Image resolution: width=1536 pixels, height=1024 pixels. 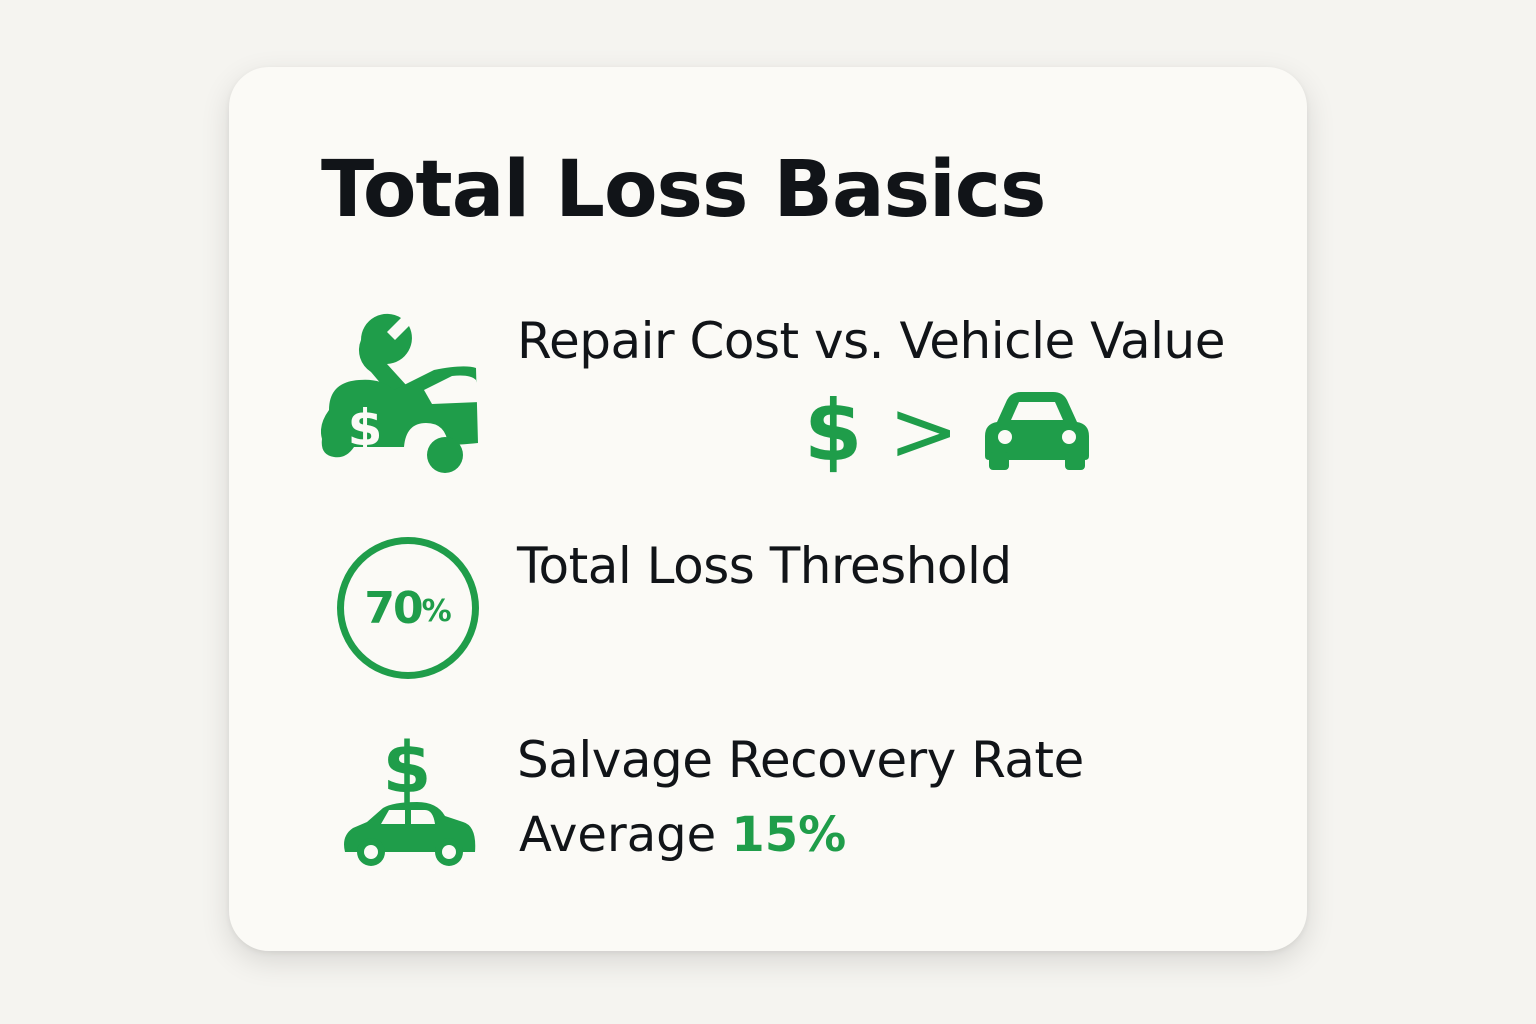 I want to click on threshold-unit: %, so click(x=436, y=611).